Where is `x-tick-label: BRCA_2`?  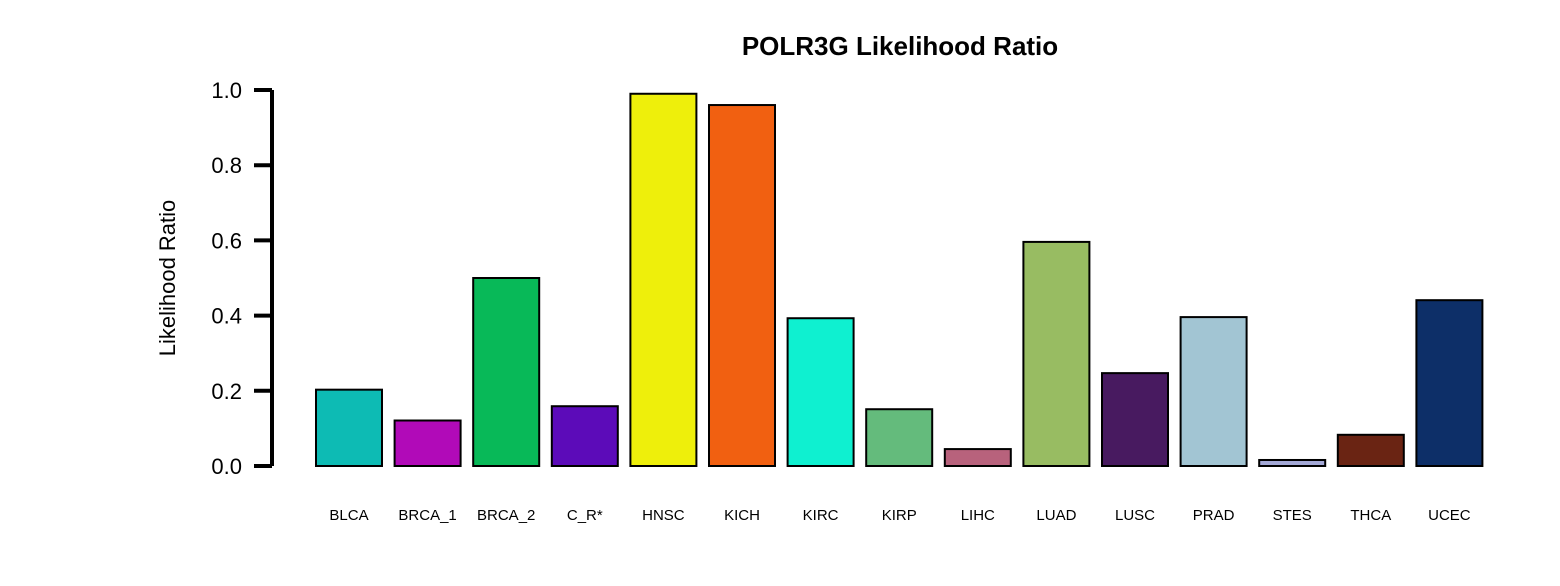 x-tick-label: BRCA_2 is located at coordinates (506, 515).